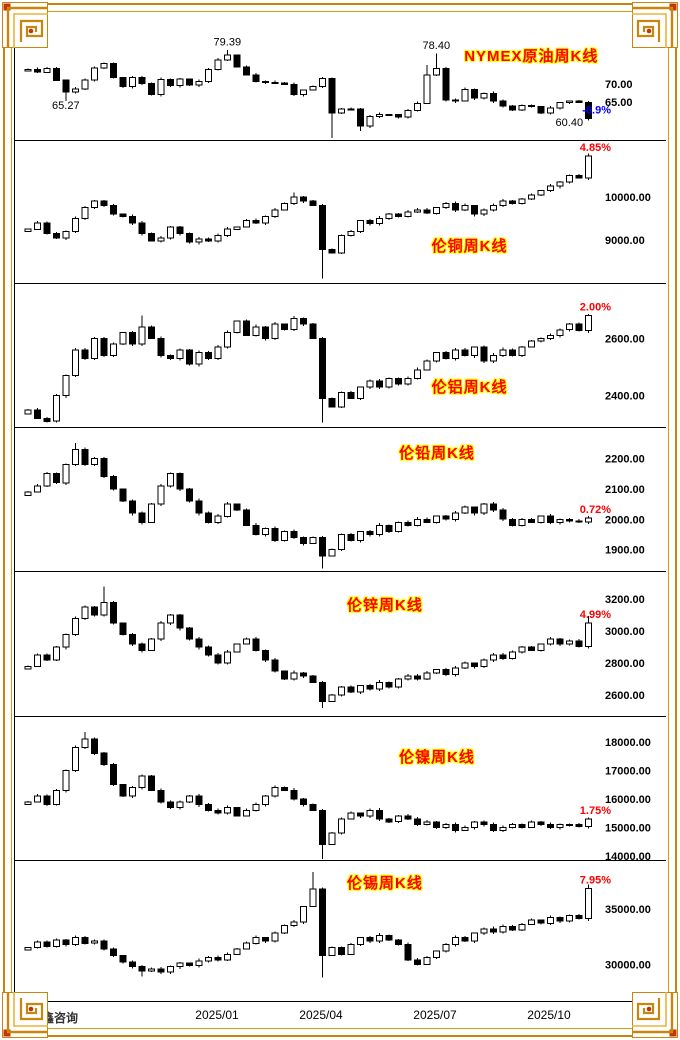 This screenshot has height=1040, width=680. Describe the element at coordinates (628, 855) in the screenshot. I see `y-axis-tick: 14000.00` at that location.